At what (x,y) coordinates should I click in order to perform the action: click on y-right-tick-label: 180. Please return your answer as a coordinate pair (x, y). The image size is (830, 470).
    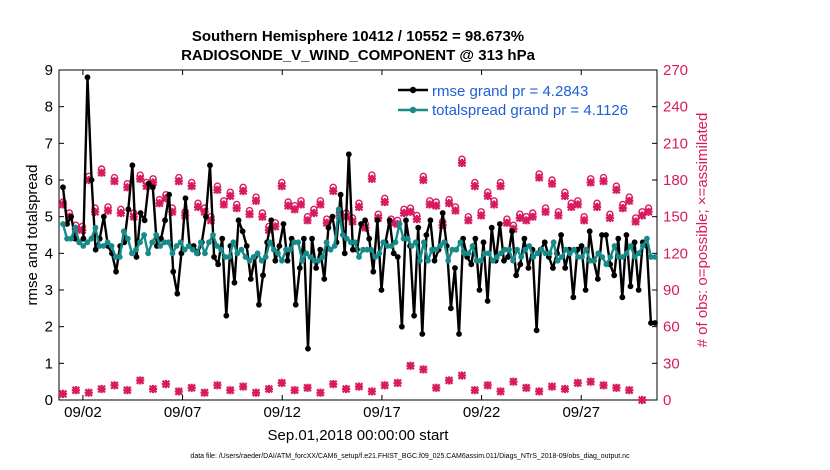
    Looking at the image, I should click on (675, 180).